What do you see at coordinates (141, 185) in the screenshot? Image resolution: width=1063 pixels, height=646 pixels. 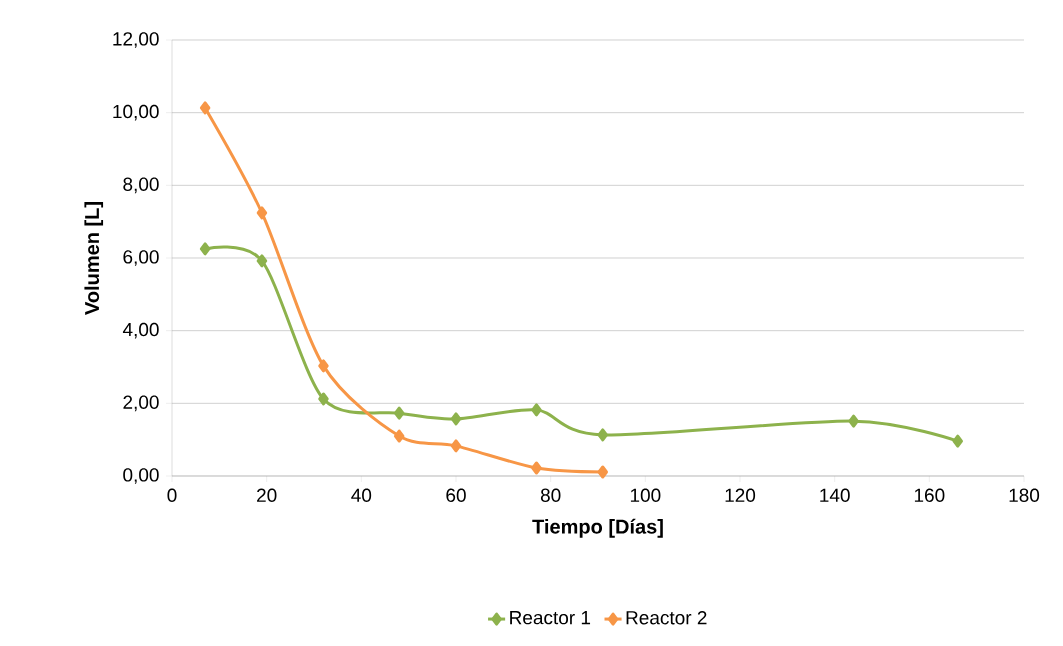 I see `y-tick-label: 8,00` at bounding box center [141, 185].